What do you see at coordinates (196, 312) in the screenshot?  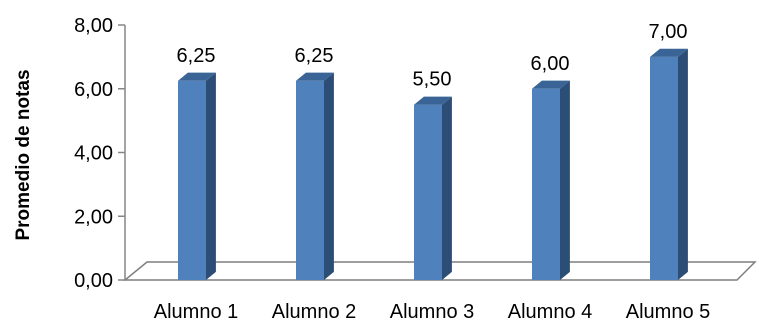 I see `category-label: Alumno 1` at bounding box center [196, 312].